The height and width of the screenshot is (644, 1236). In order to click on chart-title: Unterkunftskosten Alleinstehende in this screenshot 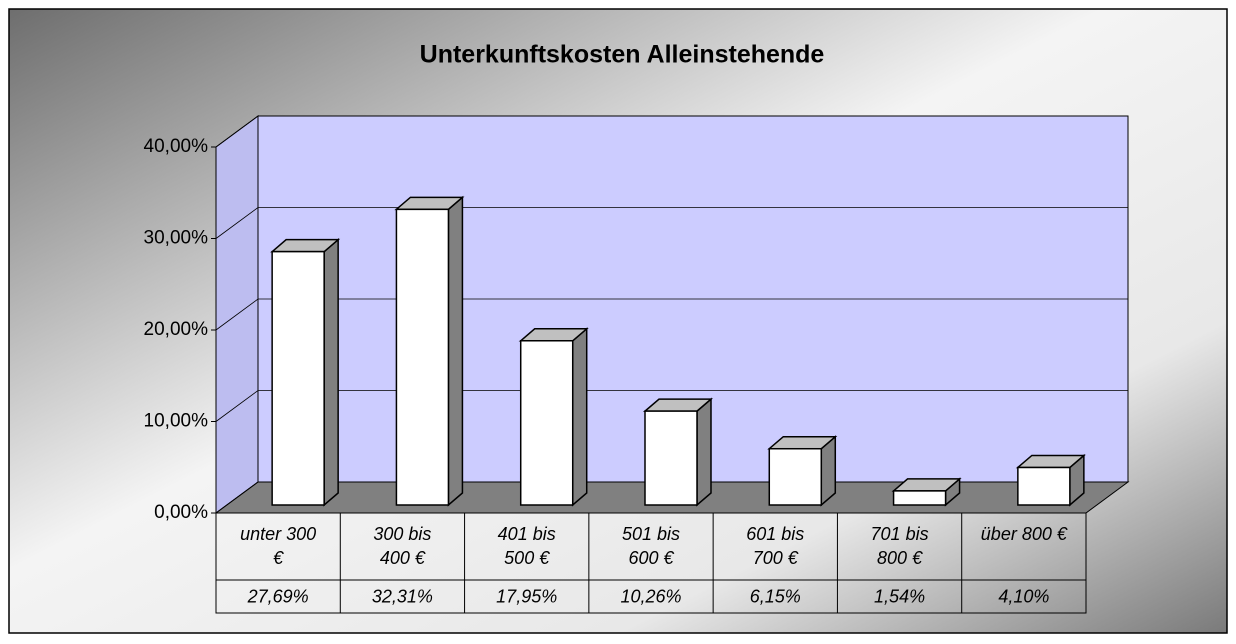, I will do `click(622, 55)`.